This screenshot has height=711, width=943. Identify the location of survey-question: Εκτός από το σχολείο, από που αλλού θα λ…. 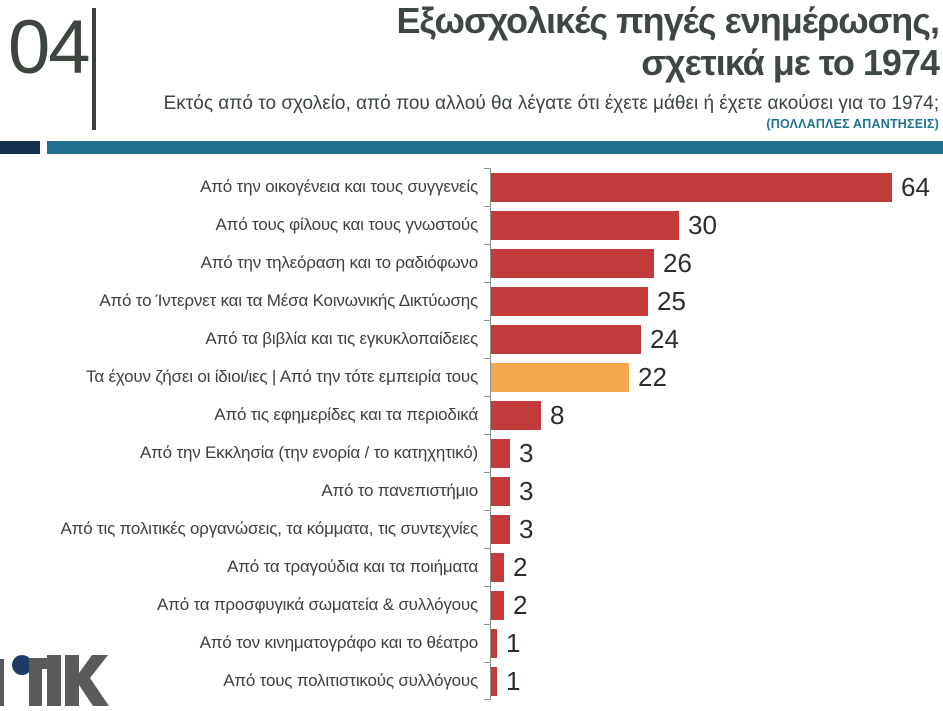
(551, 103).